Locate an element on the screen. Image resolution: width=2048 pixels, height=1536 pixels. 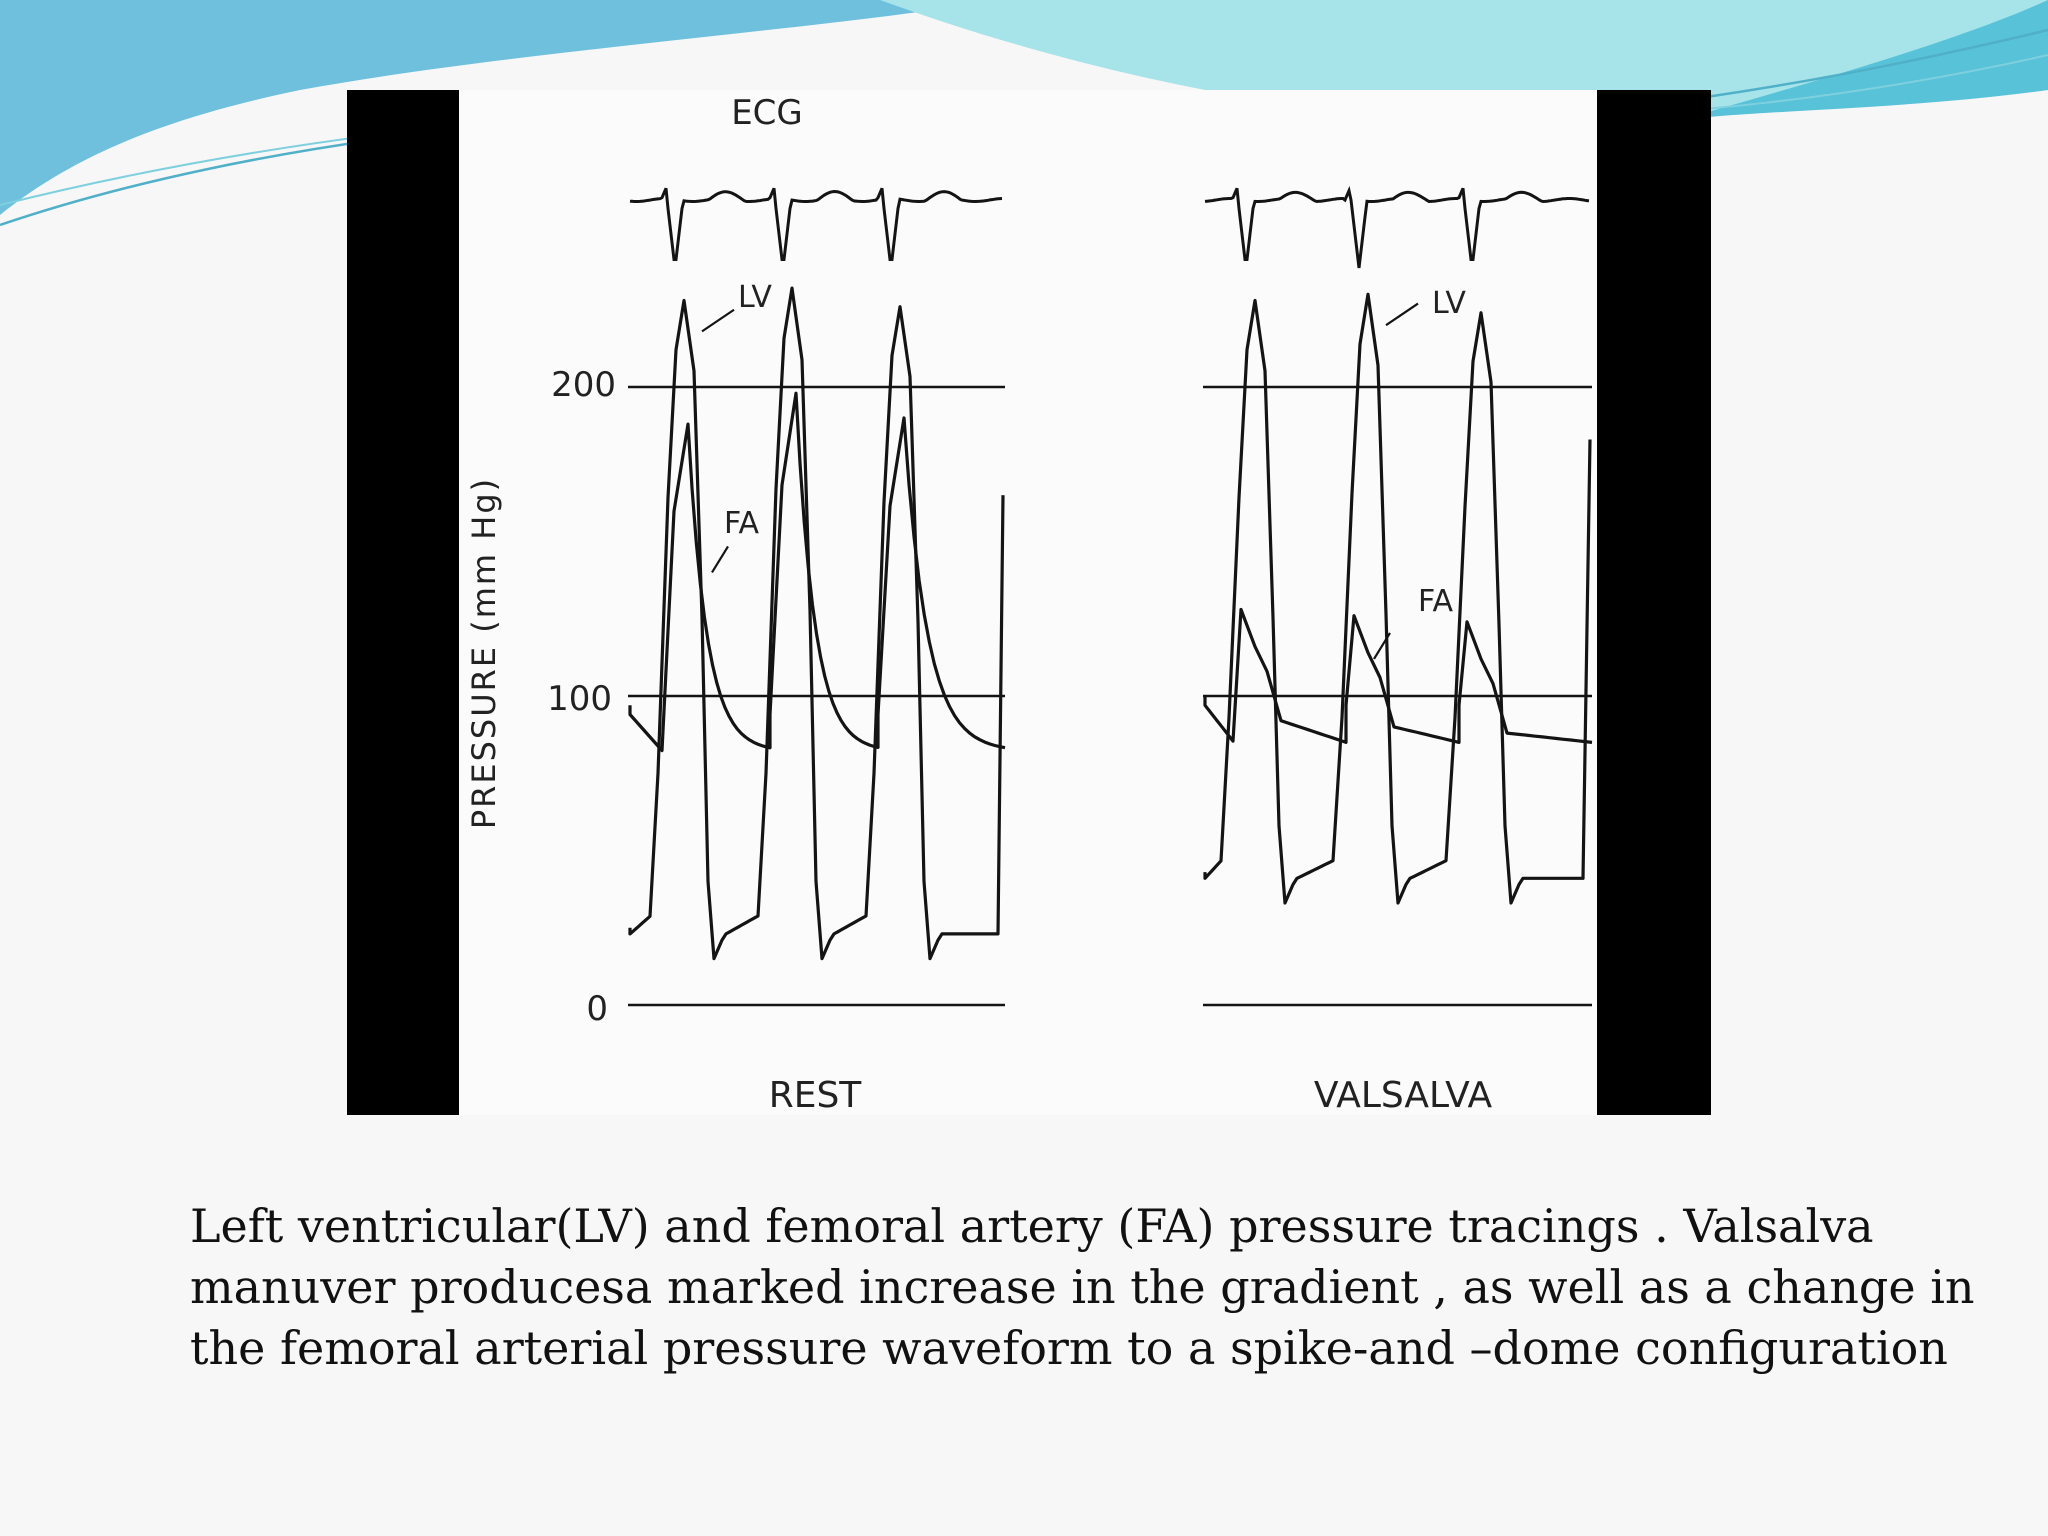
fa-pointer-arrow-rest is located at coordinates (720, 559).